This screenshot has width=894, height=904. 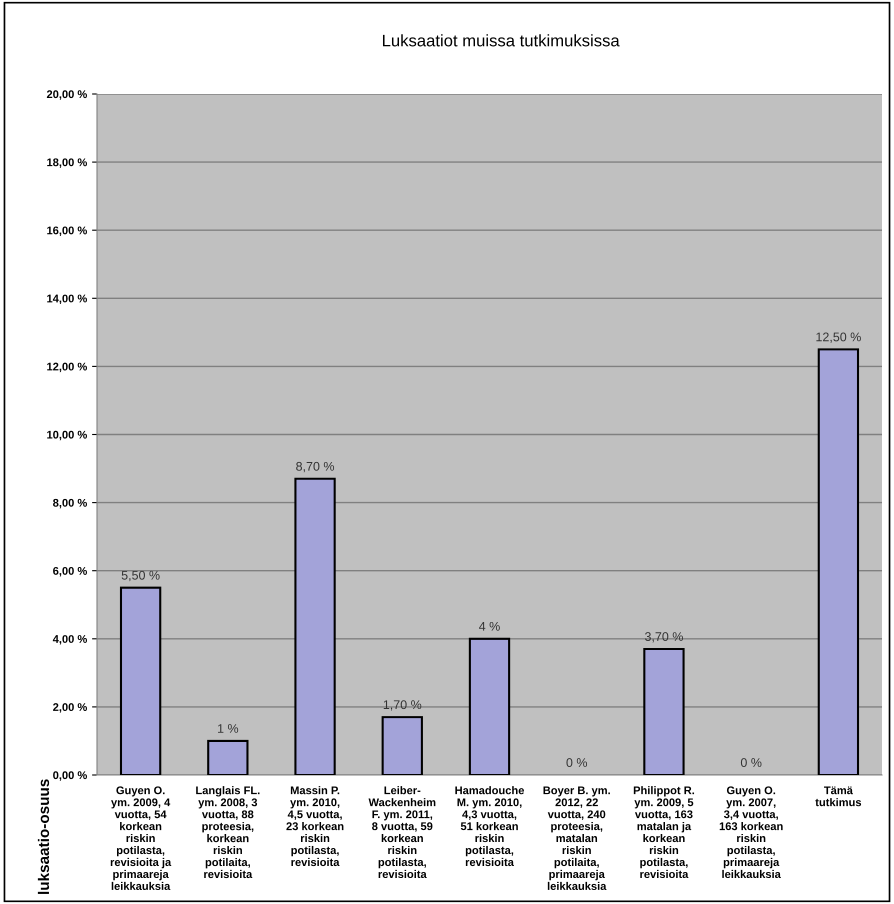 What do you see at coordinates (67, 299) in the screenshot?
I see `y-tick-label: 14,00 %` at bounding box center [67, 299].